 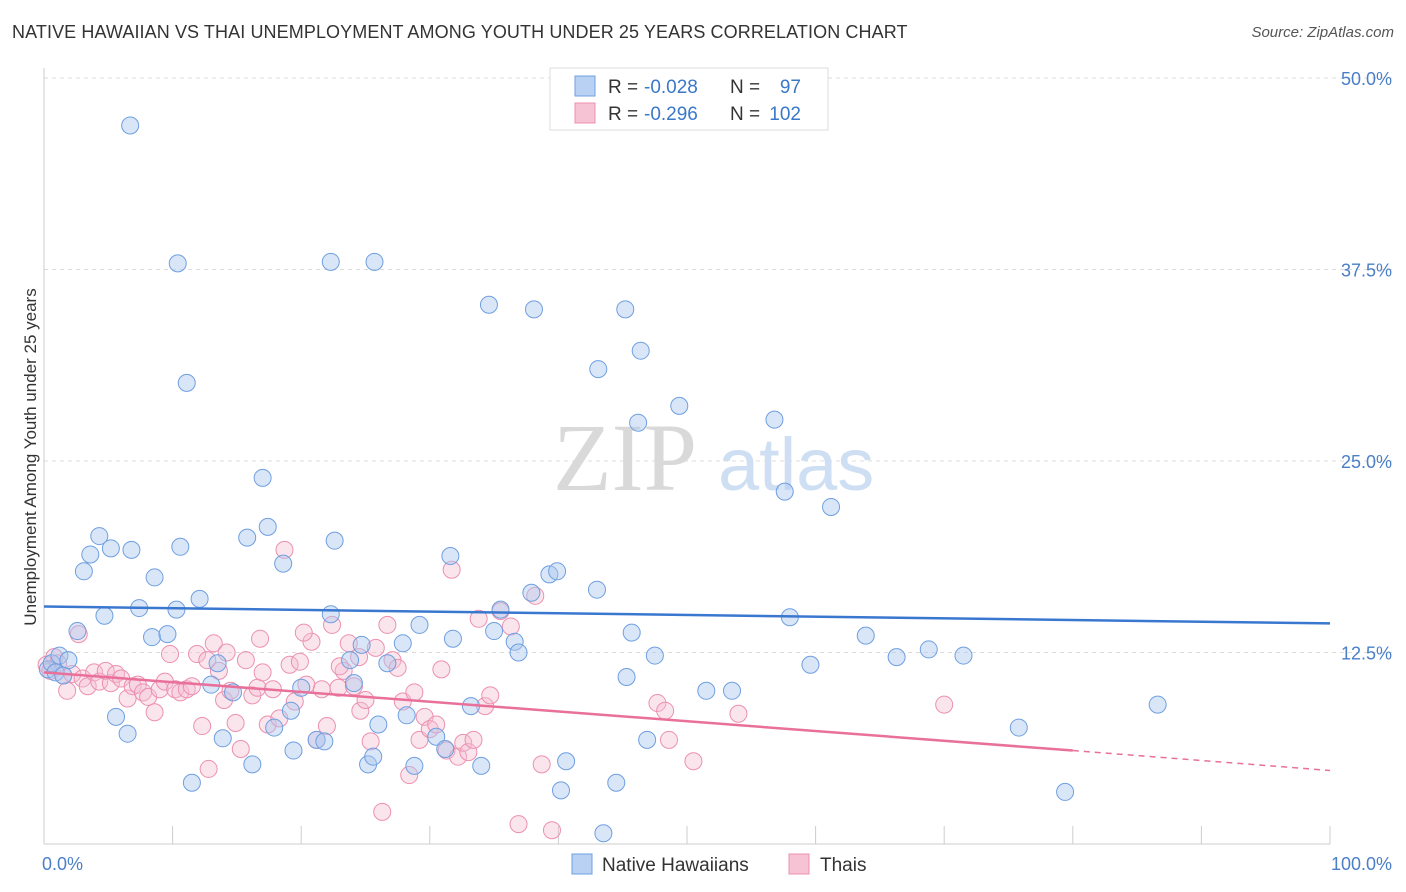 What do you see at coordinates (790, 87) in the screenshot?
I see `legend-n-value-1: 97` at bounding box center [790, 87].